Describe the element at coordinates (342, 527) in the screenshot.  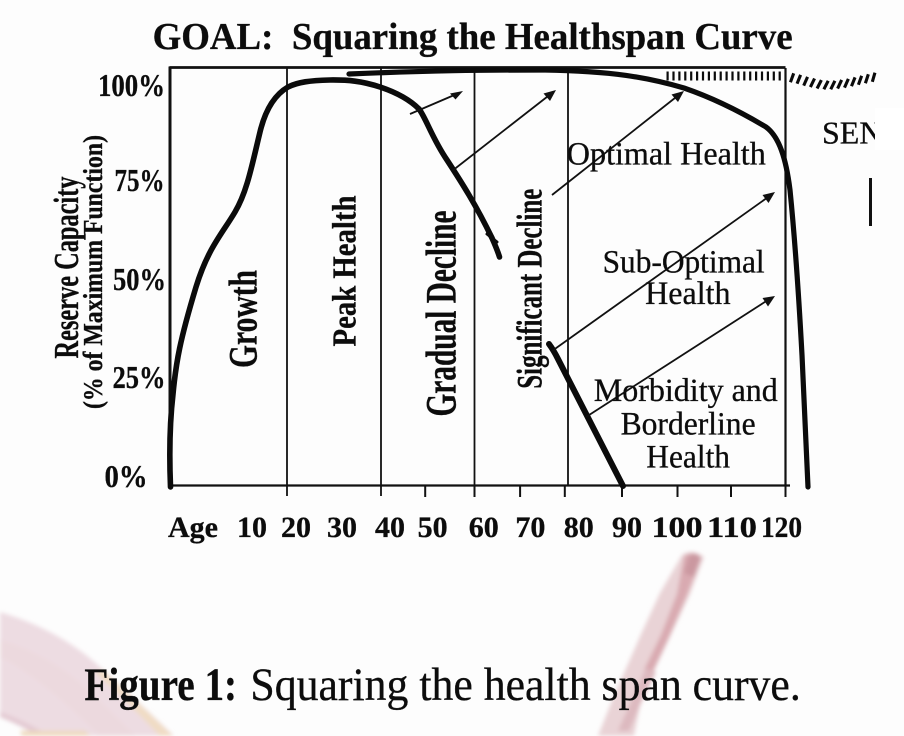
I see `svg-text: 30` at that location.